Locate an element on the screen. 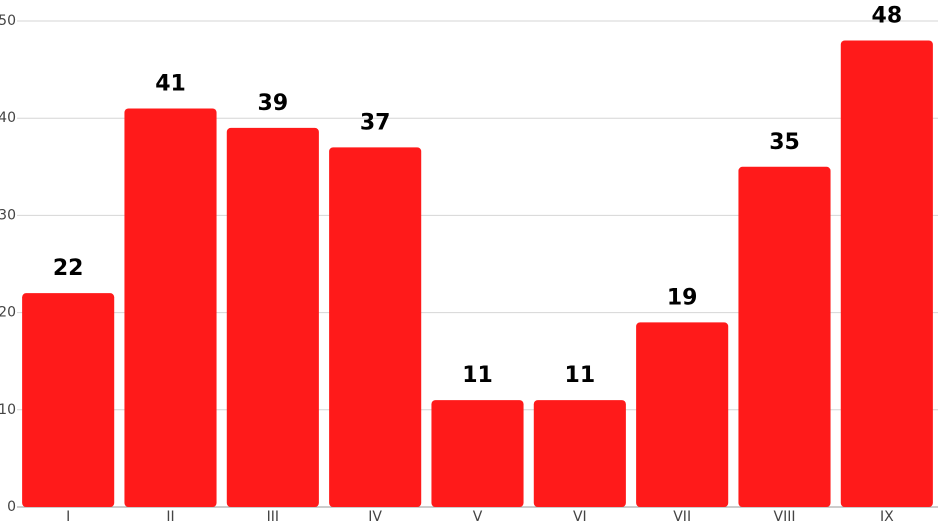 The image size is (938, 527). x-tick-label: III is located at coordinates (273, 517).